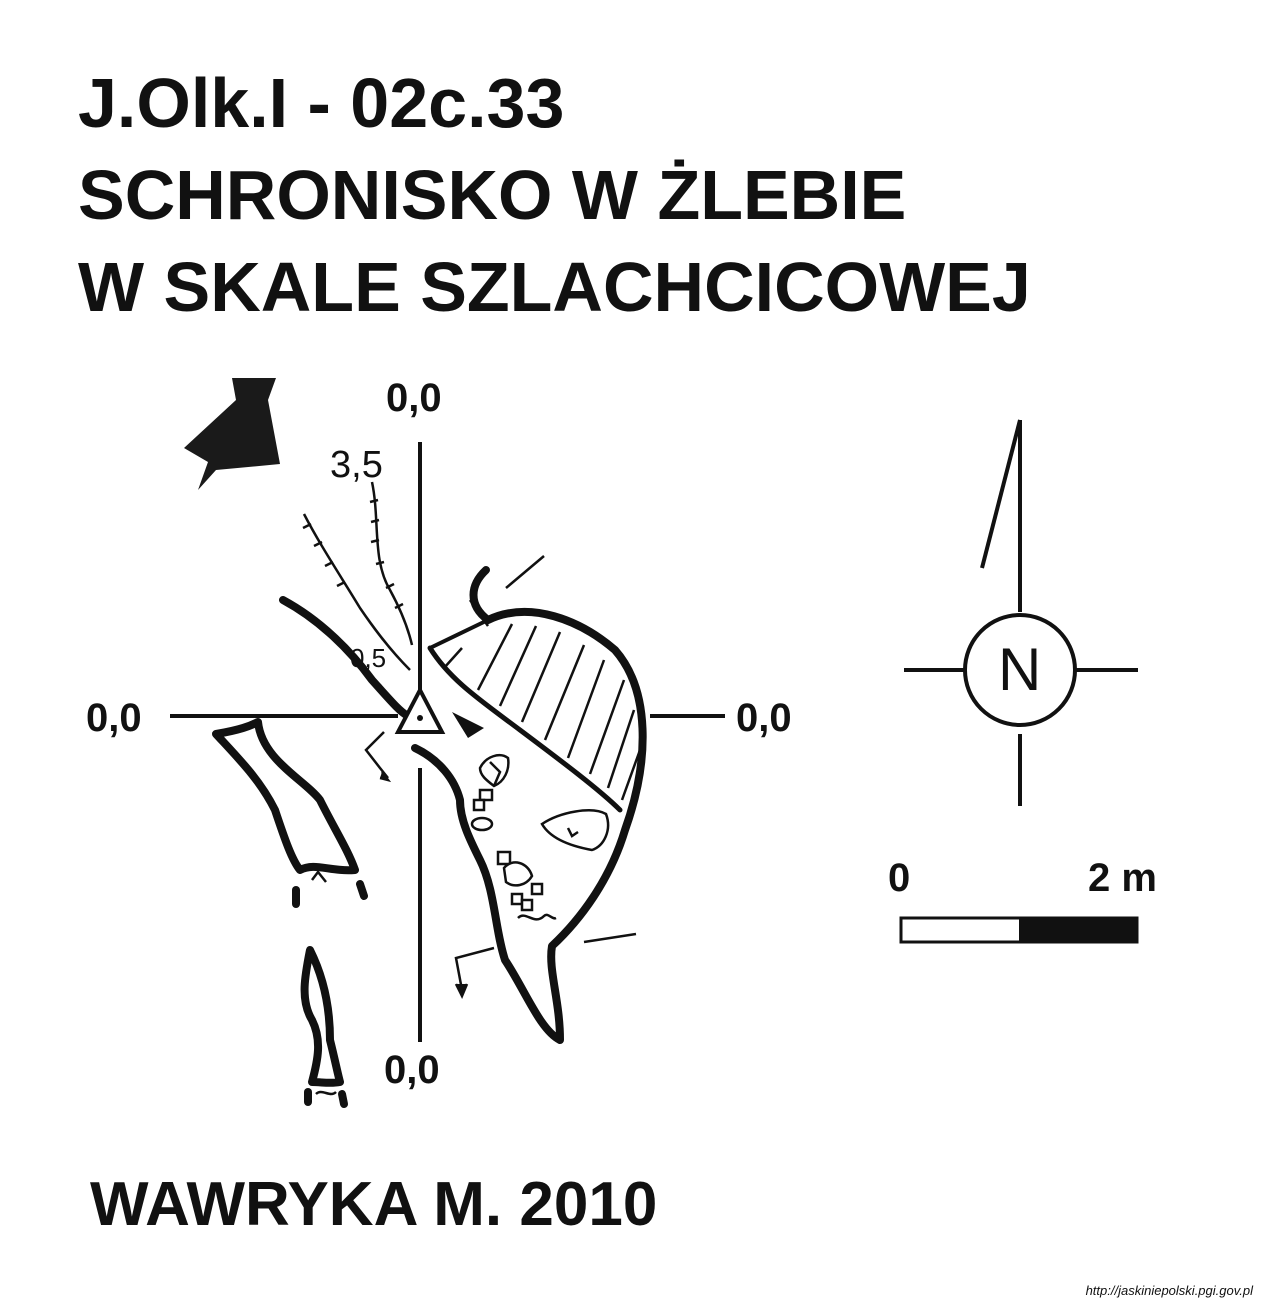  I want to click on overhang-hatching, so click(555, 700).